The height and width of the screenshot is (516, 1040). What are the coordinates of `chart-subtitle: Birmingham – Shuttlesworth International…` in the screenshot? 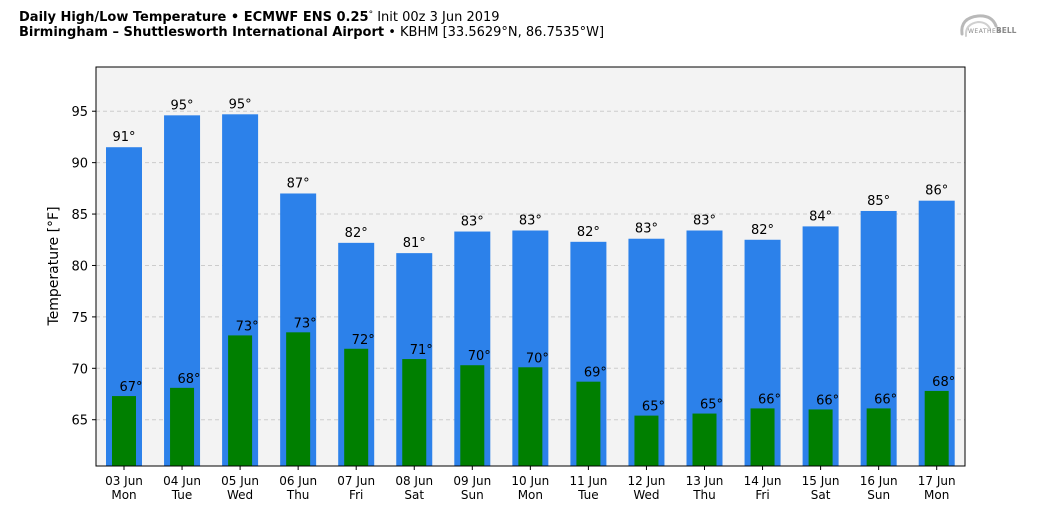 It's located at (311, 32).